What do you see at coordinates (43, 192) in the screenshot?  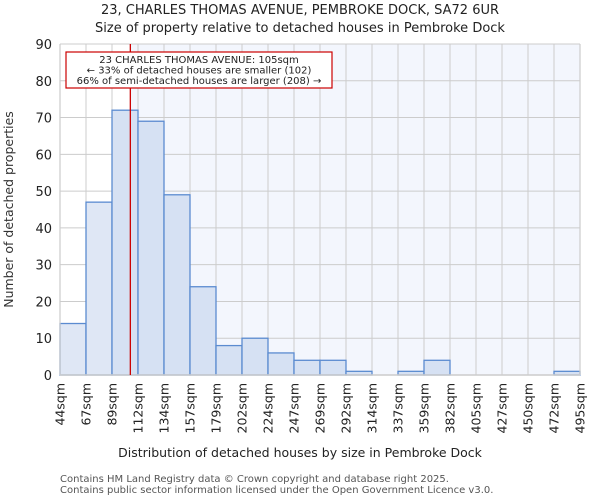 I see `y-tick-label: 50` at bounding box center [43, 192].